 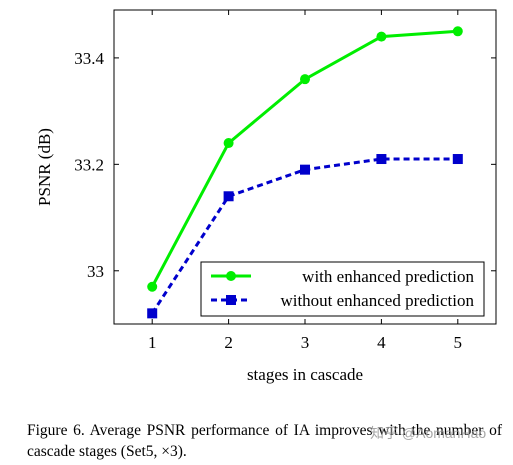 What do you see at coordinates (305, 374) in the screenshot?
I see `x-axis-label: stages in cascade` at bounding box center [305, 374].